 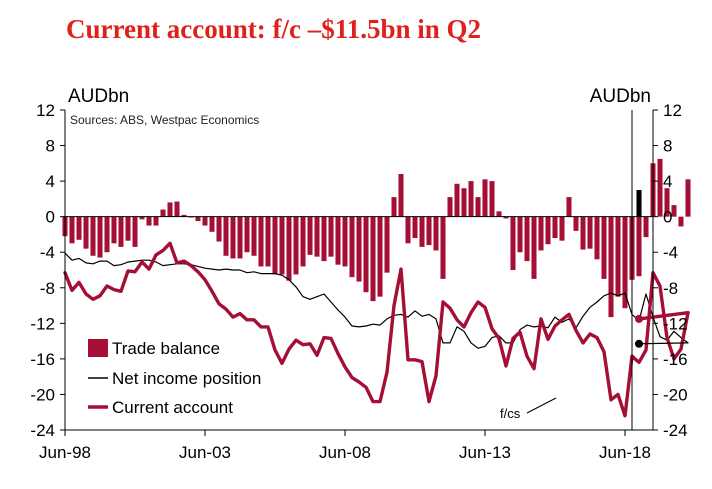 I want to click on x-tick-label: Jun-13, so click(x=485, y=452).